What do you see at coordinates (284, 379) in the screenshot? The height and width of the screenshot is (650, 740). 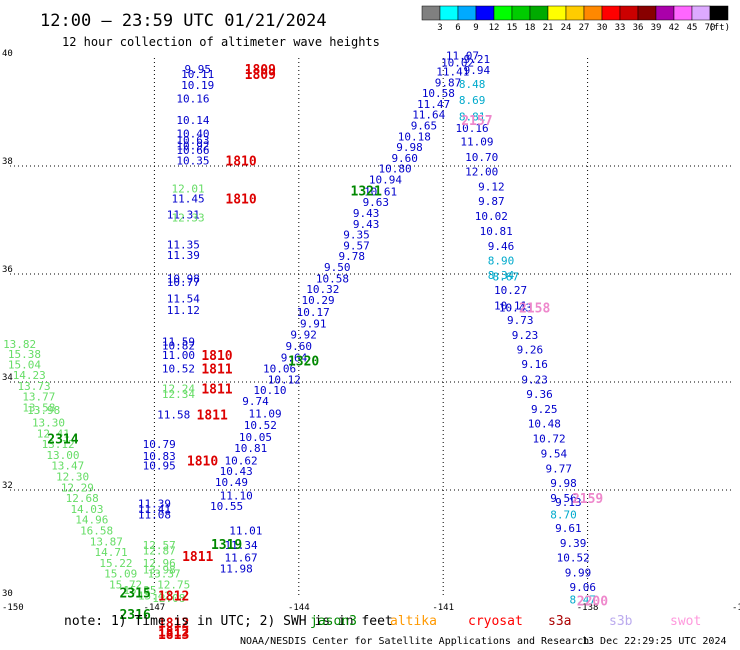 I see `wave-height-label: 10.12` at bounding box center [284, 379].